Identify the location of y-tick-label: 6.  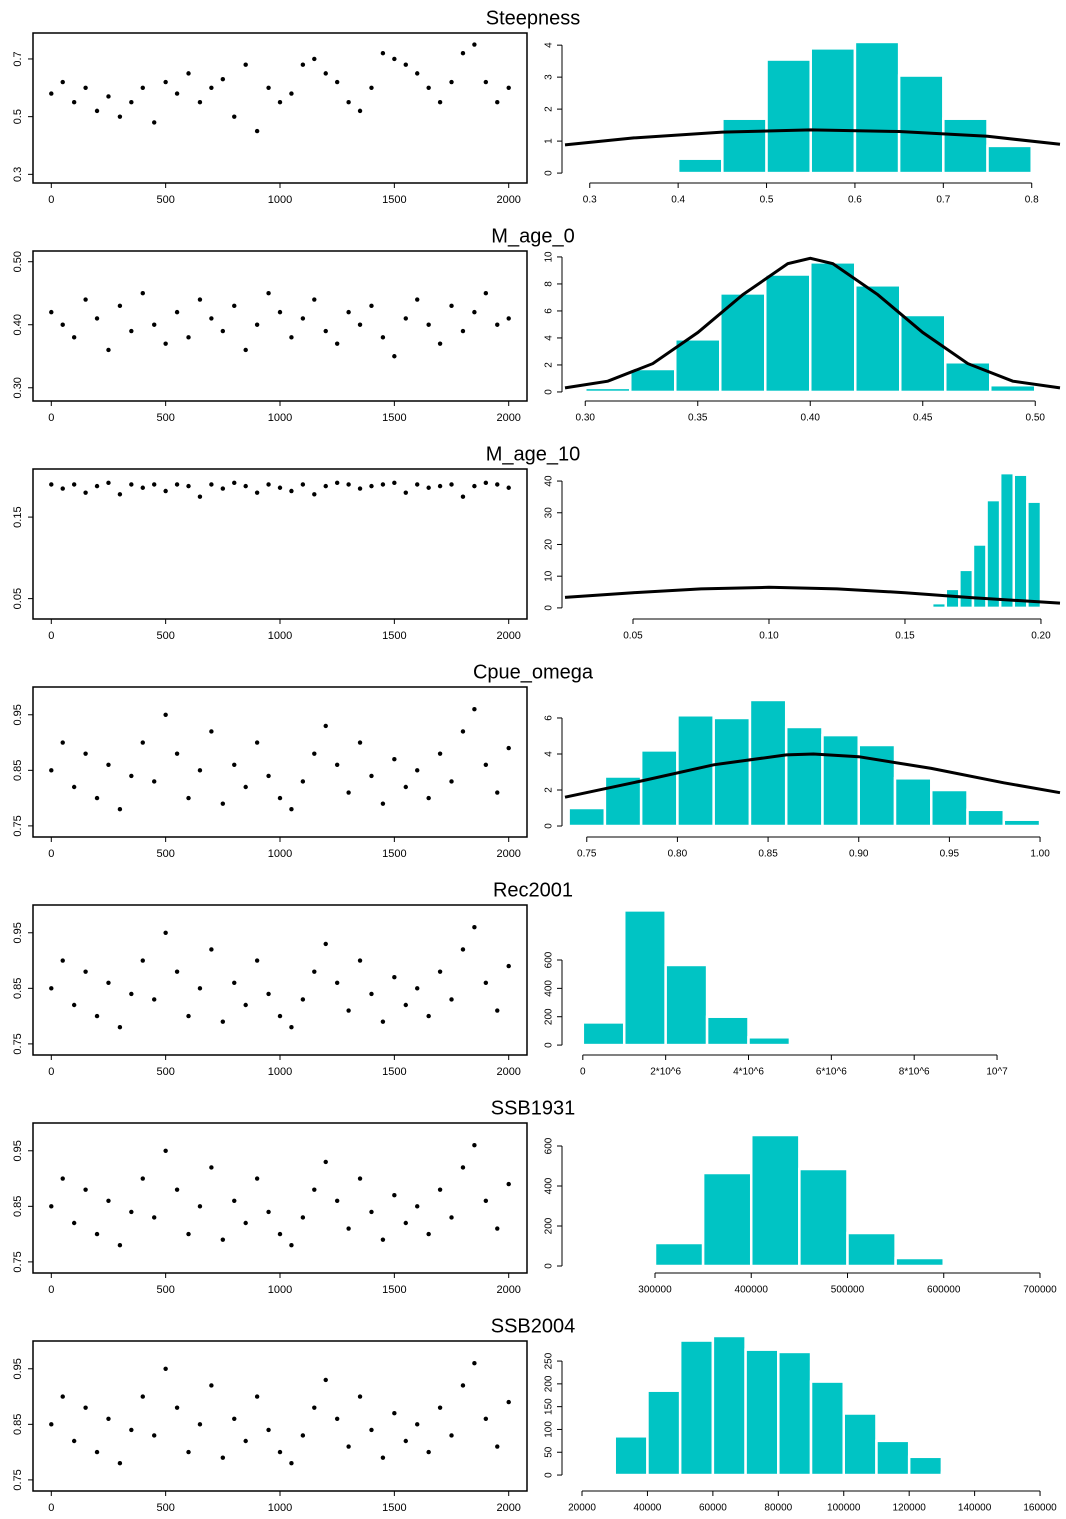
(549, 718).